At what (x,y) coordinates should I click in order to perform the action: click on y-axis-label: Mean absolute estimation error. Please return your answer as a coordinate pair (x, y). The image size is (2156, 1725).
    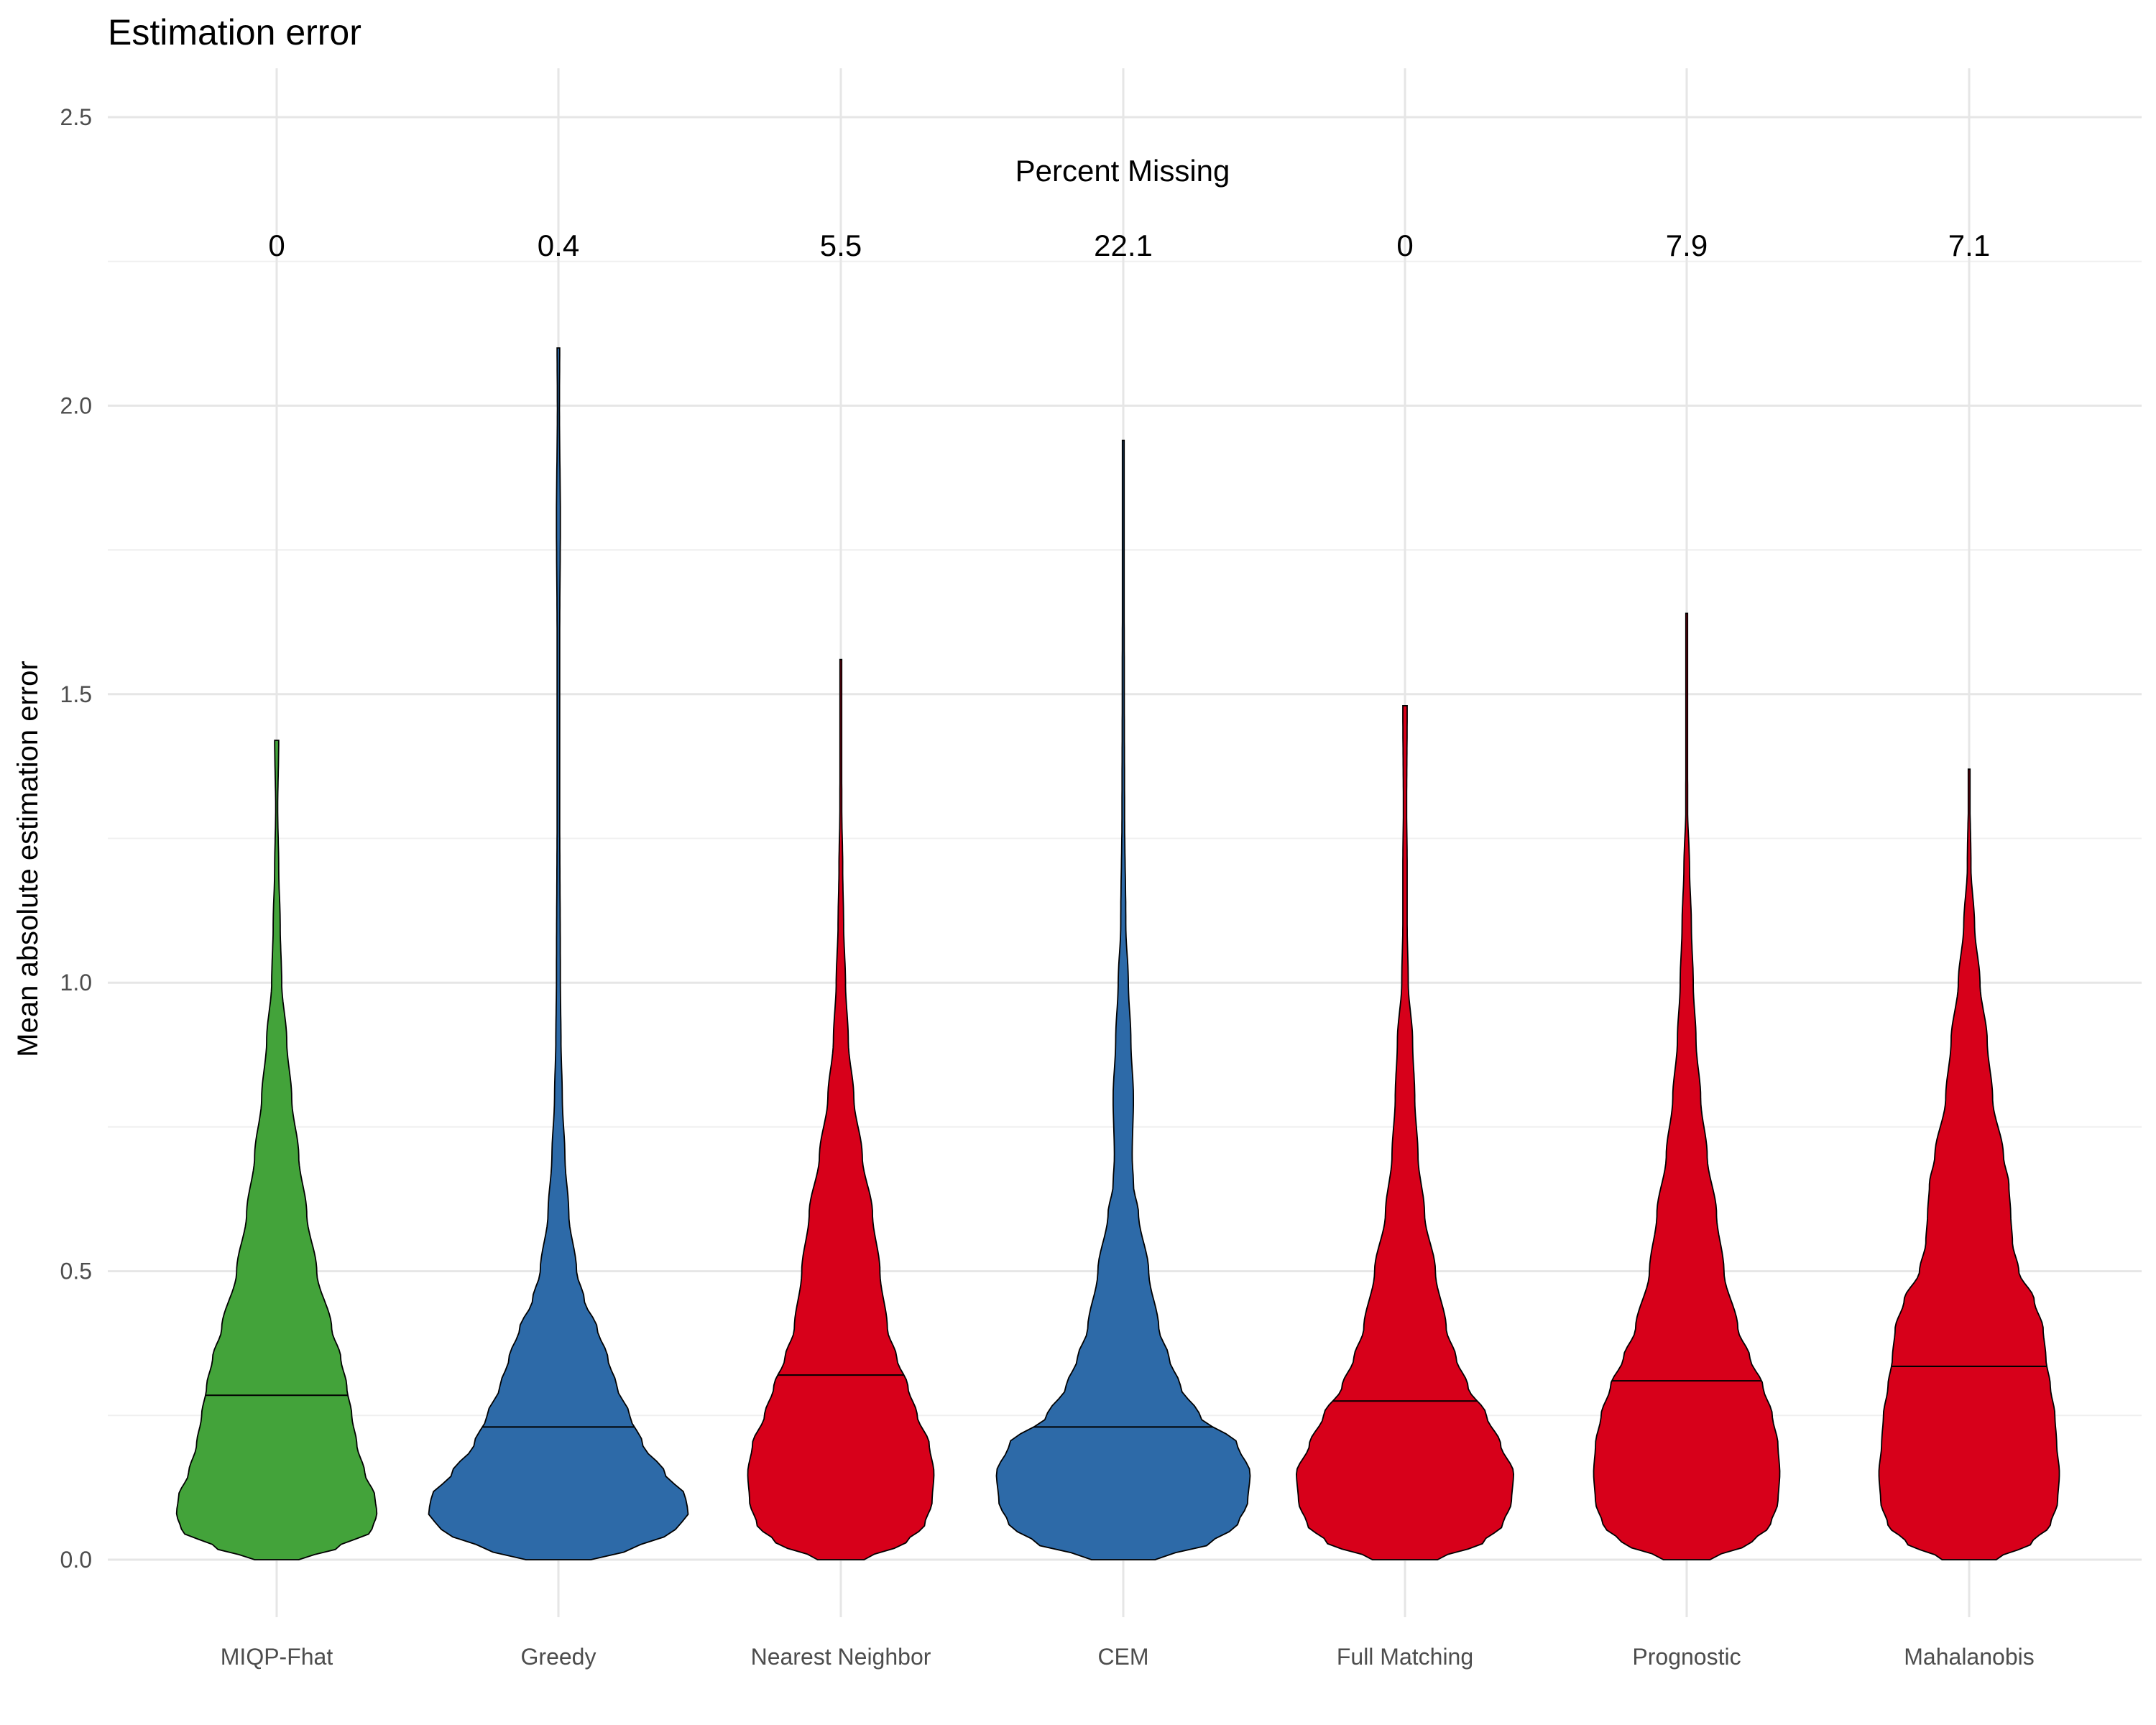
    Looking at the image, I should click on (28, 859).